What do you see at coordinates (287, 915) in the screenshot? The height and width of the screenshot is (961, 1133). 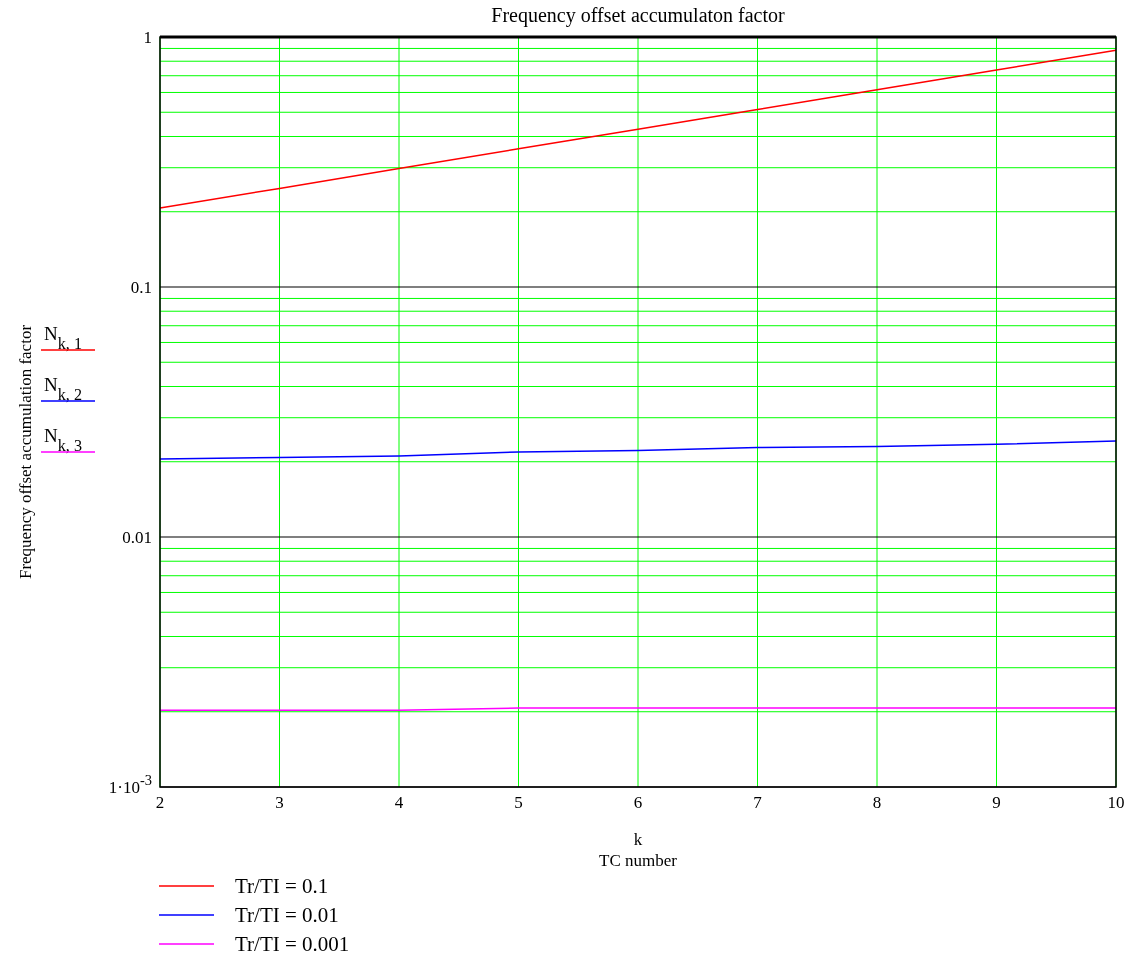 I see `legend-label: Tr/TI = 0.01` at bounding box center [287, 915].